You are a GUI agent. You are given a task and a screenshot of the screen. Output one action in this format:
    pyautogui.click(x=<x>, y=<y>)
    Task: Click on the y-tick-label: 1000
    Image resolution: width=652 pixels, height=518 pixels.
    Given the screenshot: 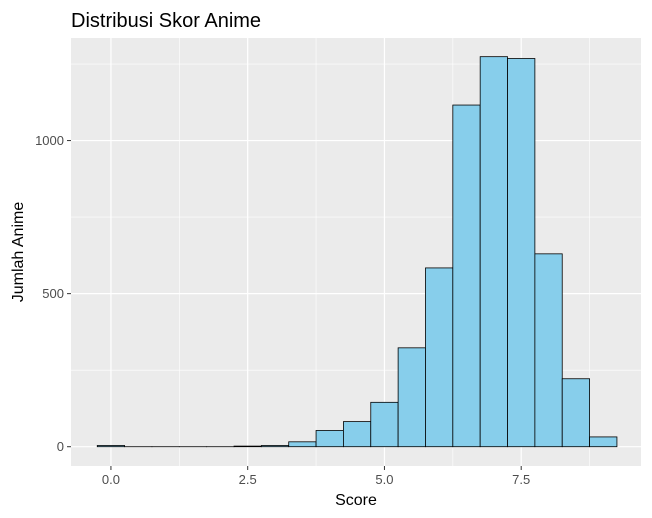 What is the action you would take?
    pyautogui.click(x=49, y=140)
    